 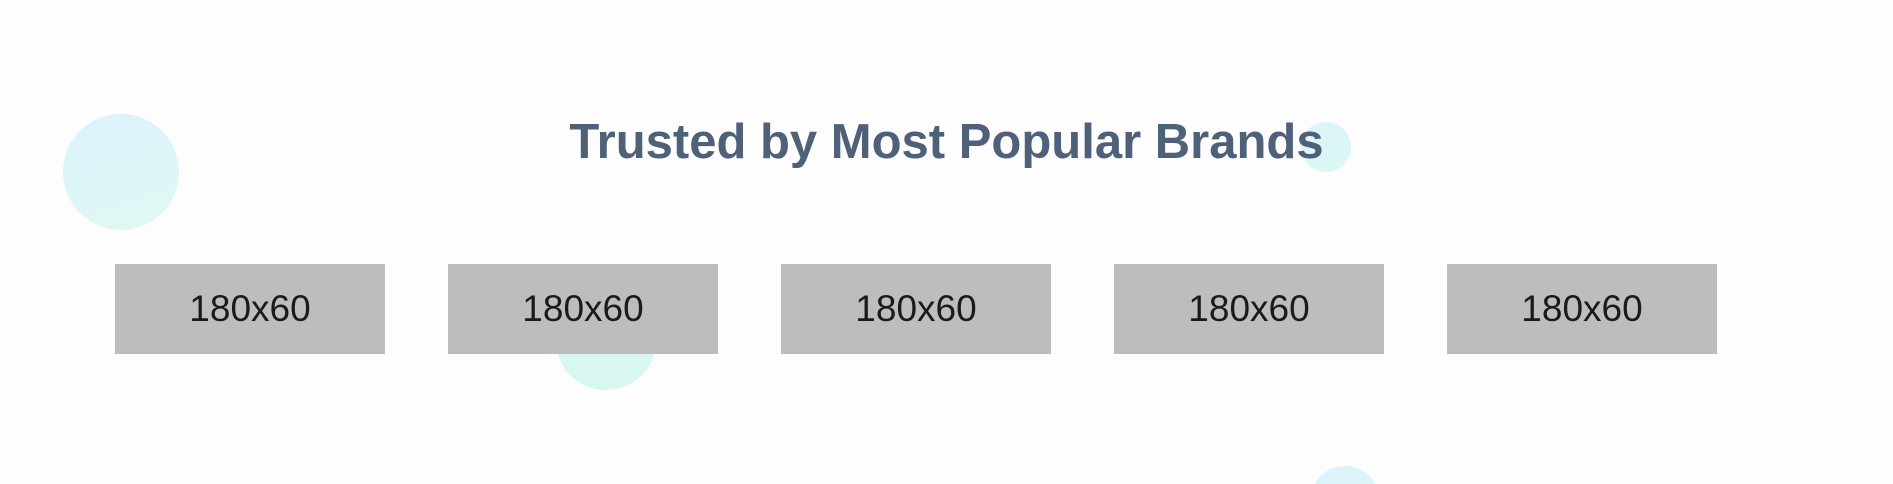 What do you see at coordinates (946, 142) in the screenshot?
I see `section-title: Trusted by Most Popular Brands` at bounding box center [946, 142].